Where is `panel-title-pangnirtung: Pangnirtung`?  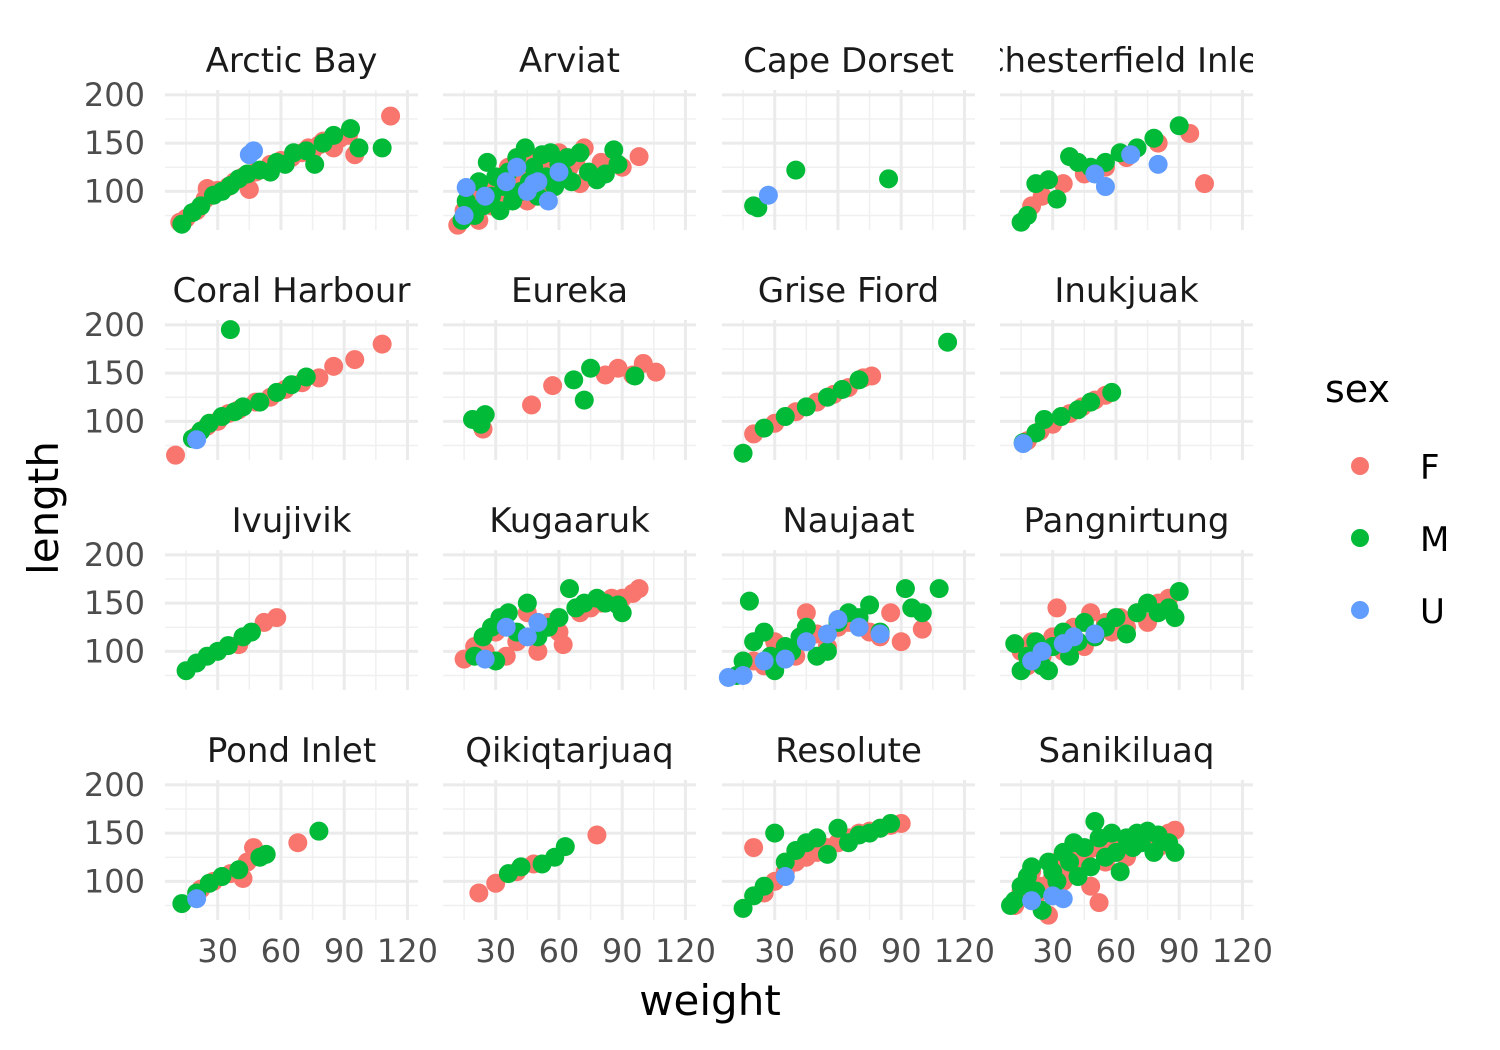 panel-title-pangnirtung: Pangnirtung is located at coordinates (1127, 521).